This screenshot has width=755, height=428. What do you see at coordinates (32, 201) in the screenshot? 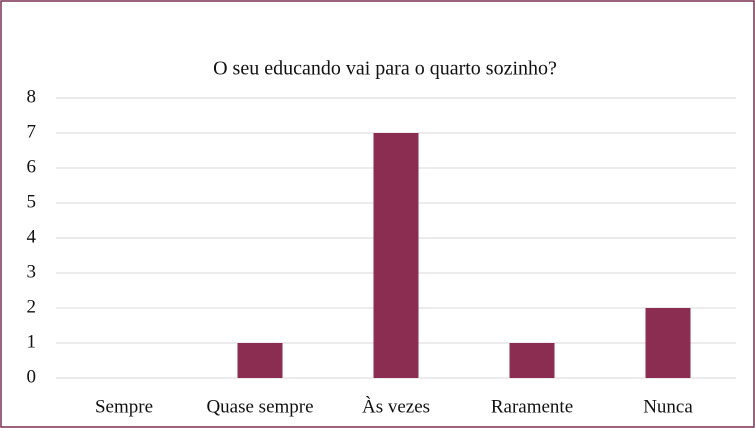
I see `y-tick-label: 5` at bounding box center [32, 201].